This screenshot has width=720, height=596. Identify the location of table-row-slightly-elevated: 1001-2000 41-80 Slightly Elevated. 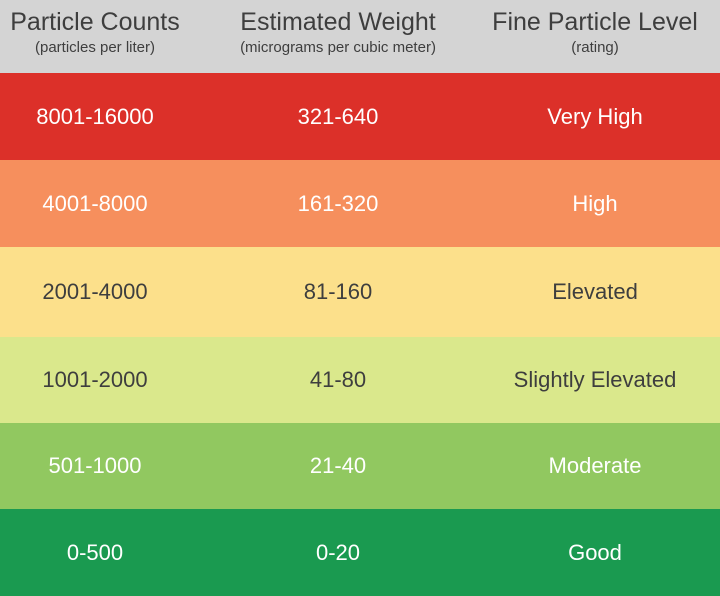
(360, 380).